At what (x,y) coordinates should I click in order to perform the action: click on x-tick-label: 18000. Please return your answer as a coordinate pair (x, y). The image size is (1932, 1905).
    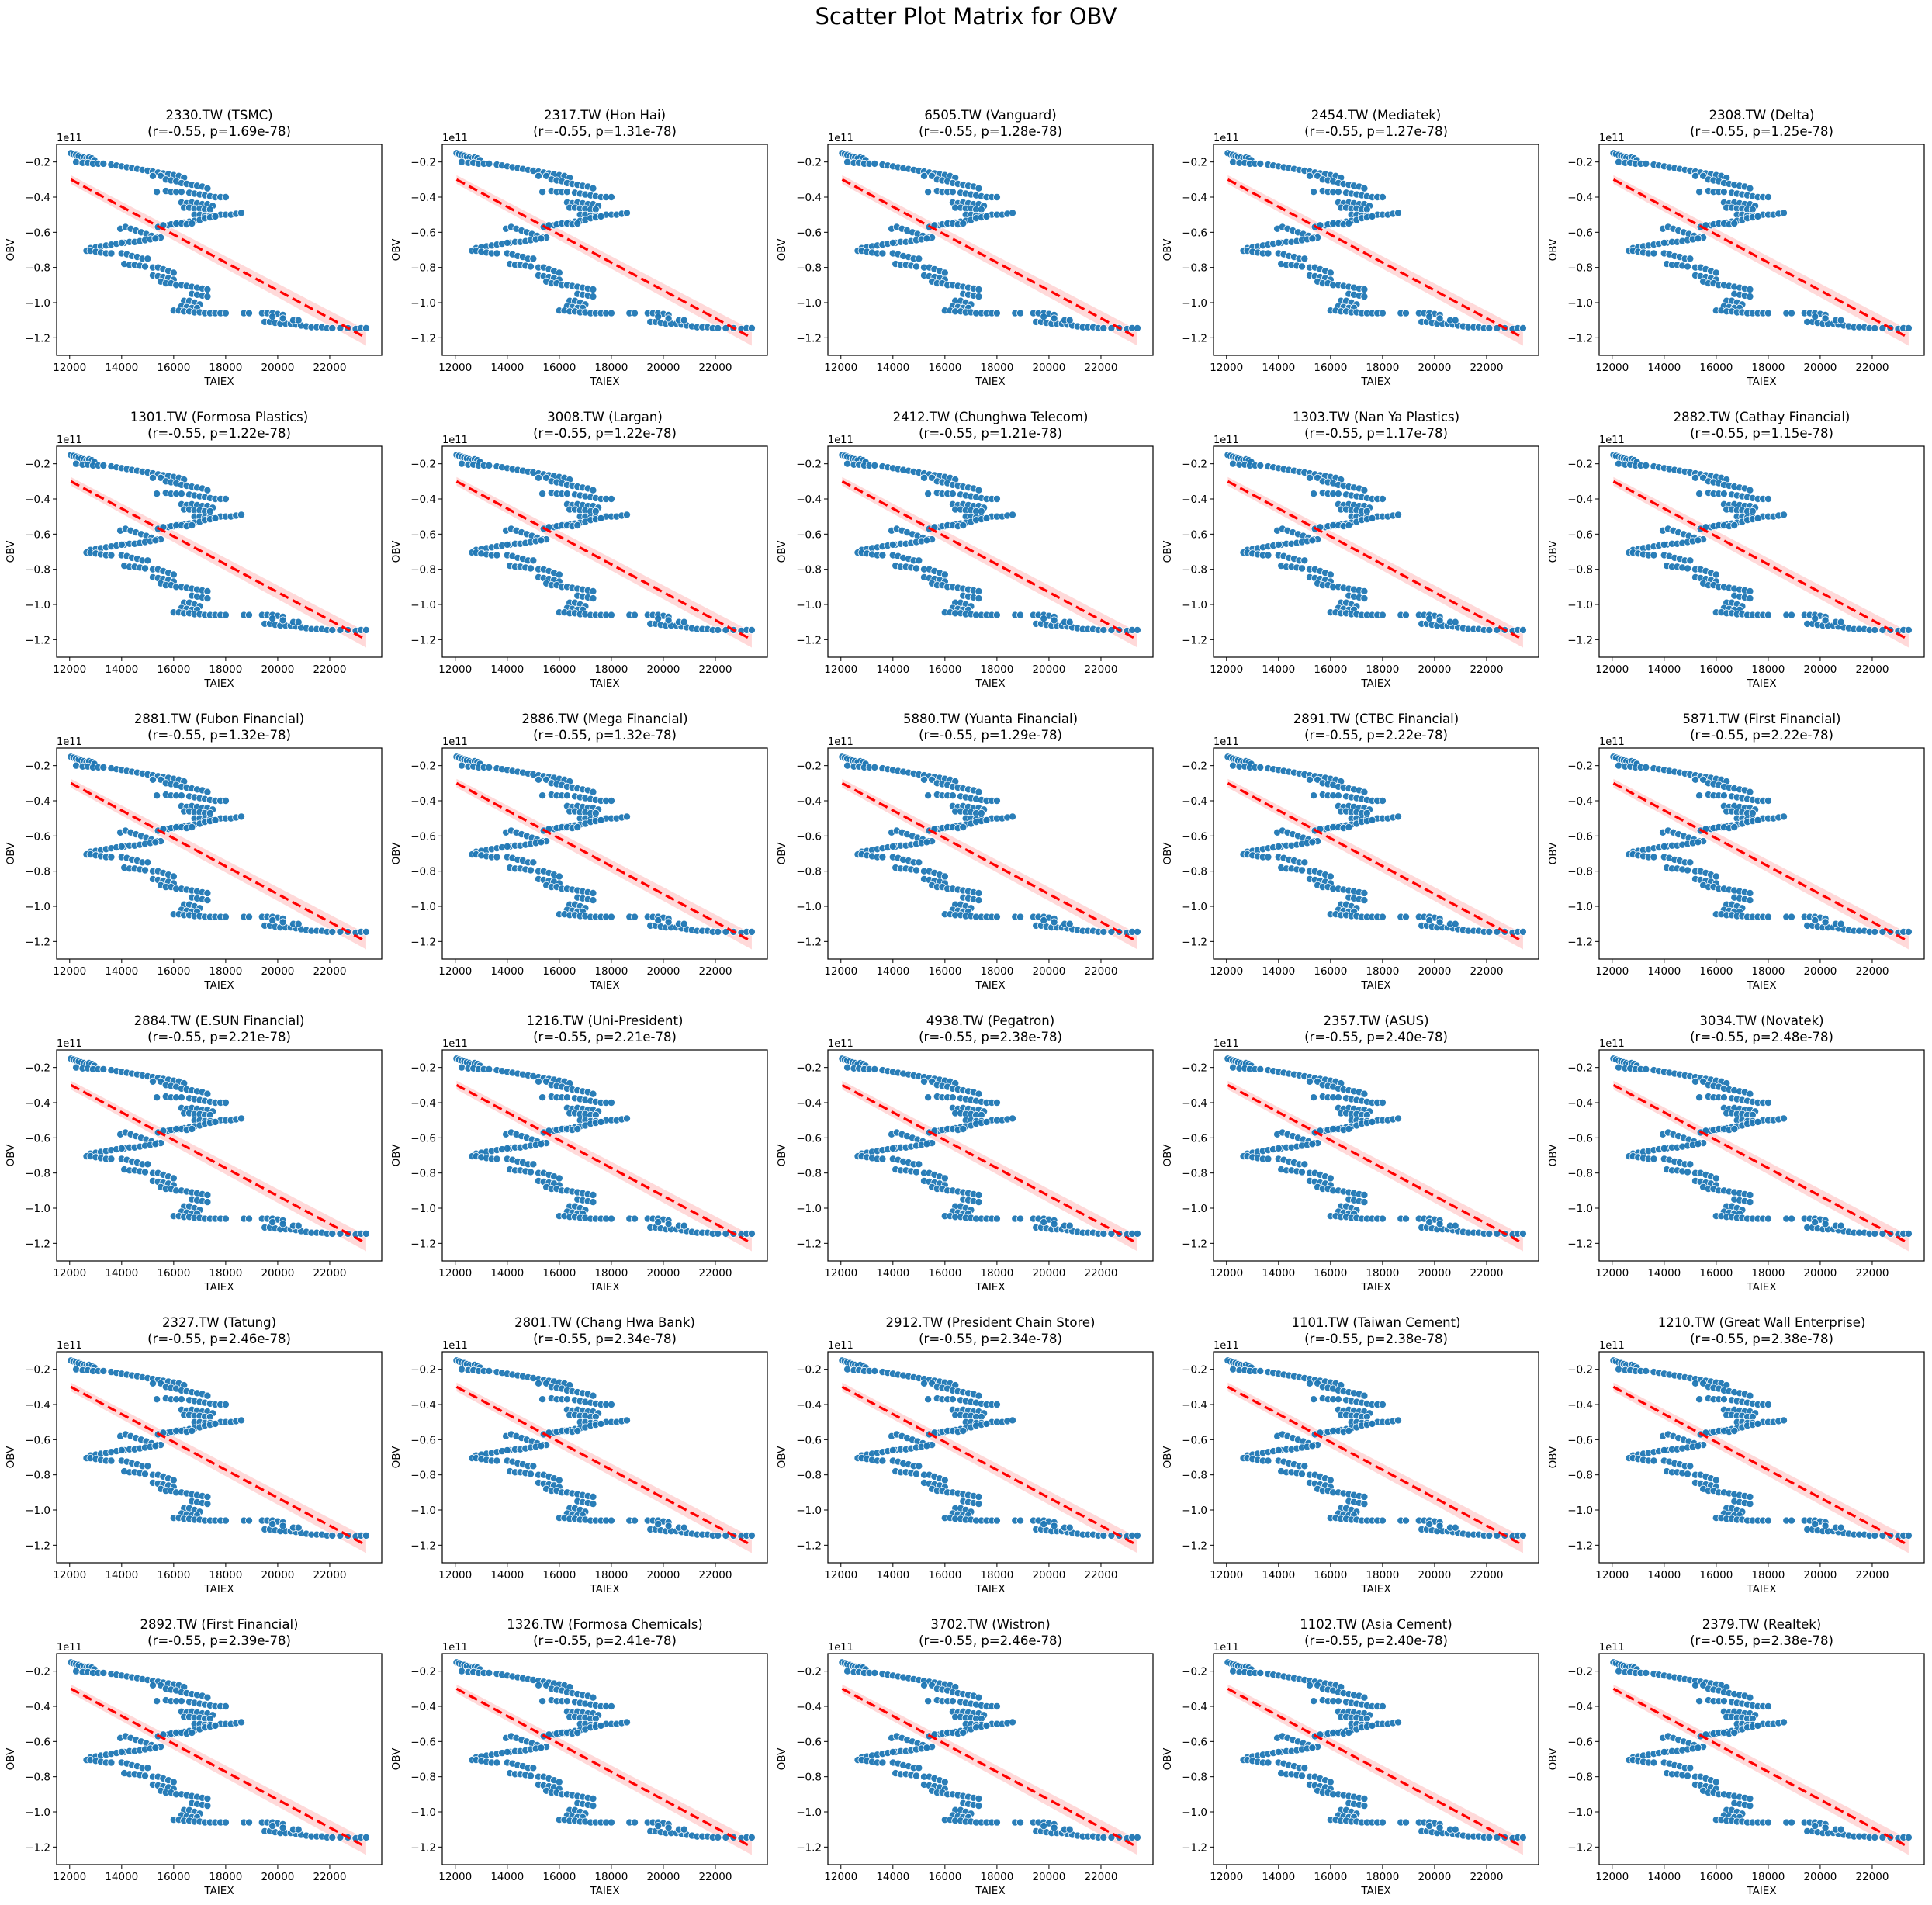
    Looking at the image, I should click on (1768, 669).